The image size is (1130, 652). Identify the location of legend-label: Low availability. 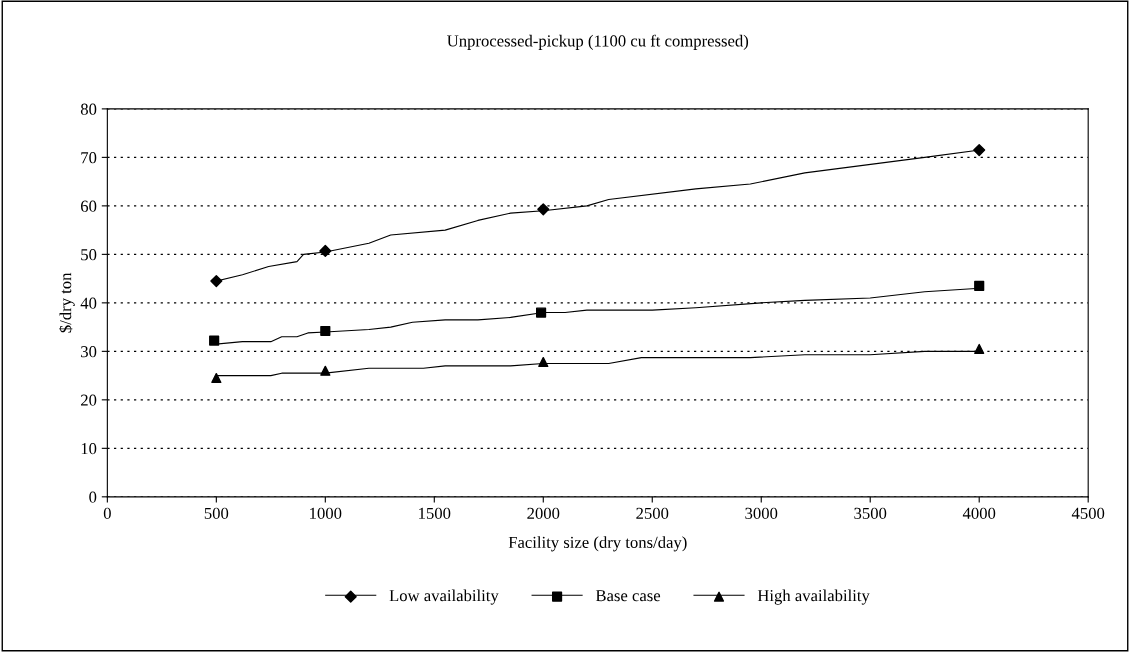
(444, 597).